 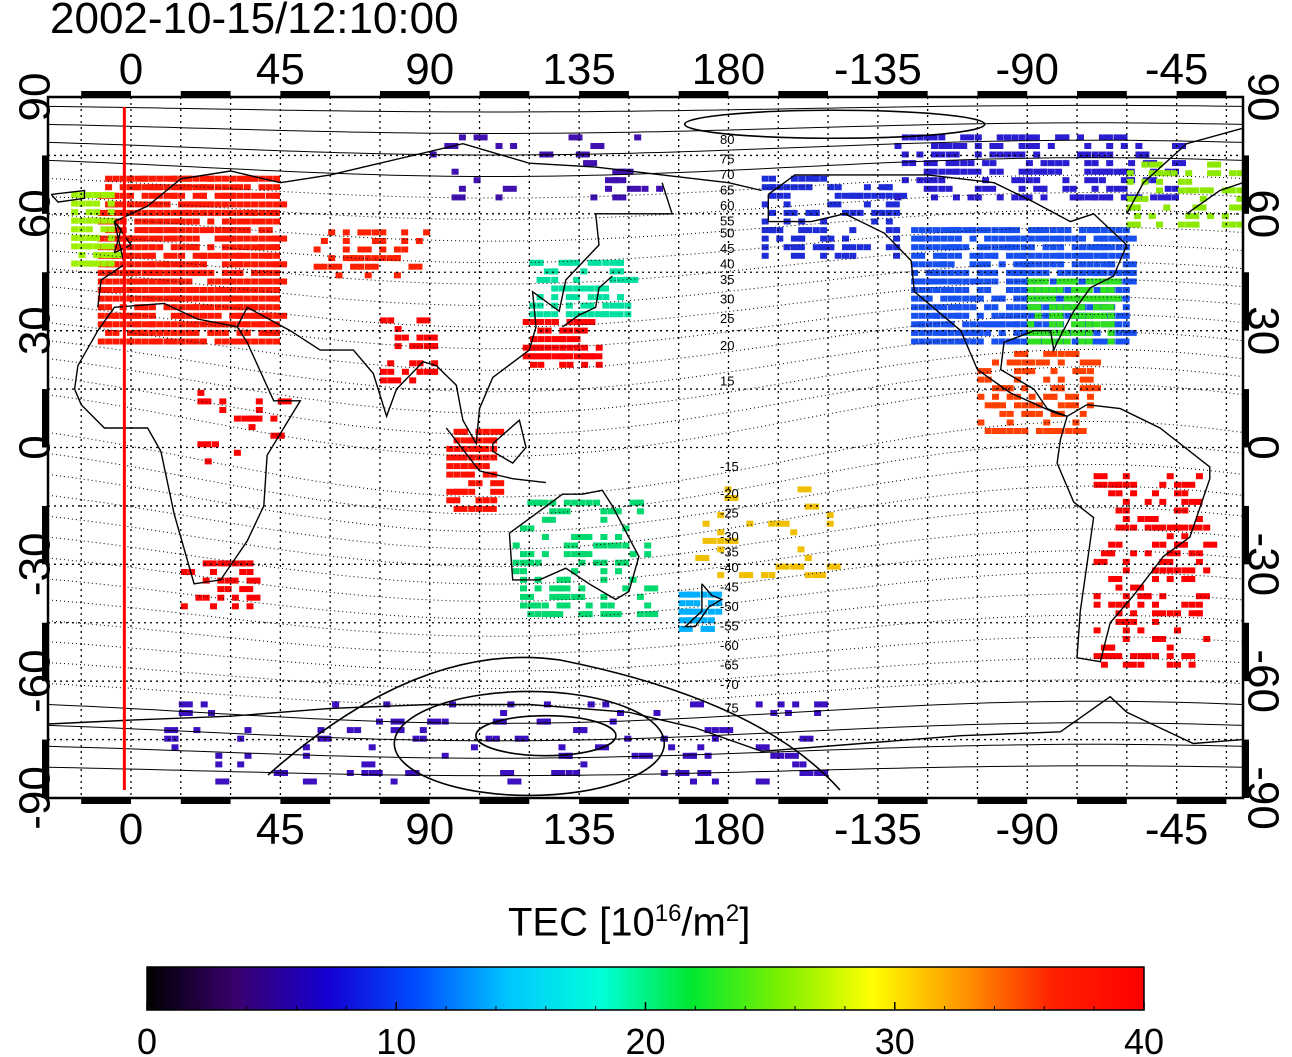 What do you see at coordinates (1246, 768) in the screenshot?
I see `frame-tick-right` at bounding box center [1246, 768].